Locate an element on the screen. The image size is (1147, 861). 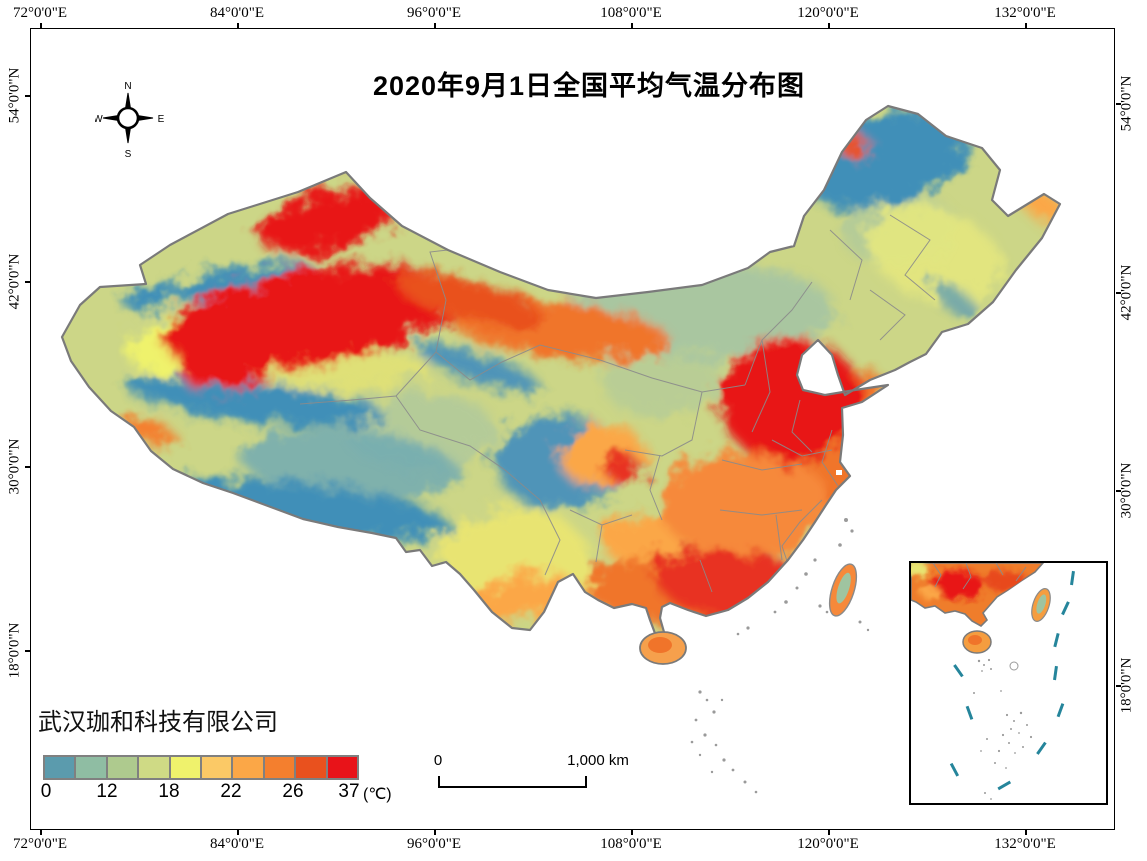
compass-w: W is located at coordinates (99, 119).